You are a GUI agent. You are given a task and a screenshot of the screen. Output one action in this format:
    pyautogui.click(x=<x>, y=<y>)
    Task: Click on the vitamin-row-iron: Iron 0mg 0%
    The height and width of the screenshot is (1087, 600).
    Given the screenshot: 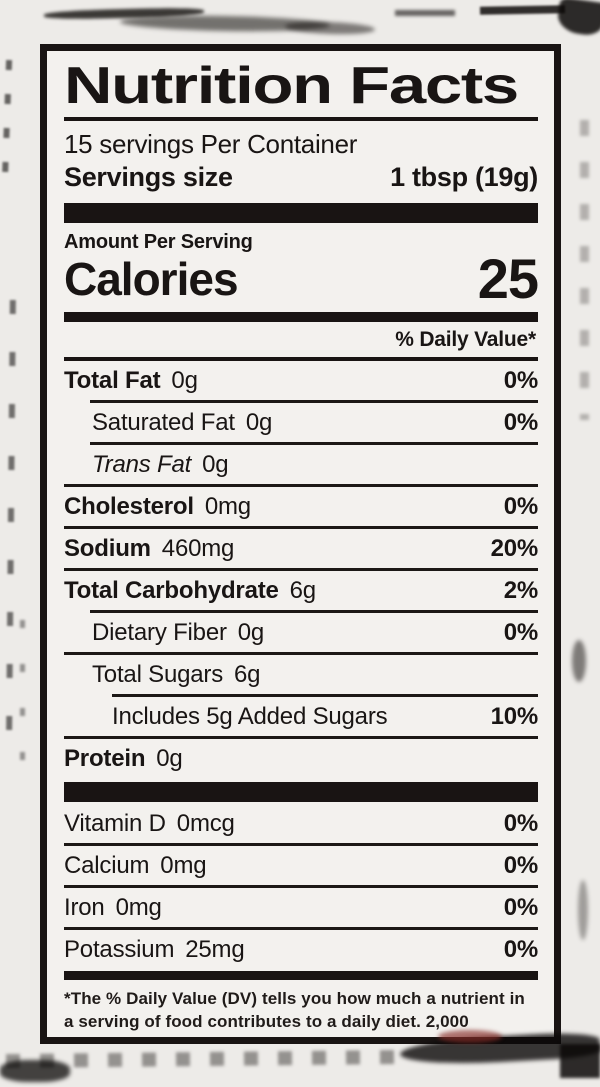 What is the action you would take?
    pyautogui.click(x=301, y=907)
    